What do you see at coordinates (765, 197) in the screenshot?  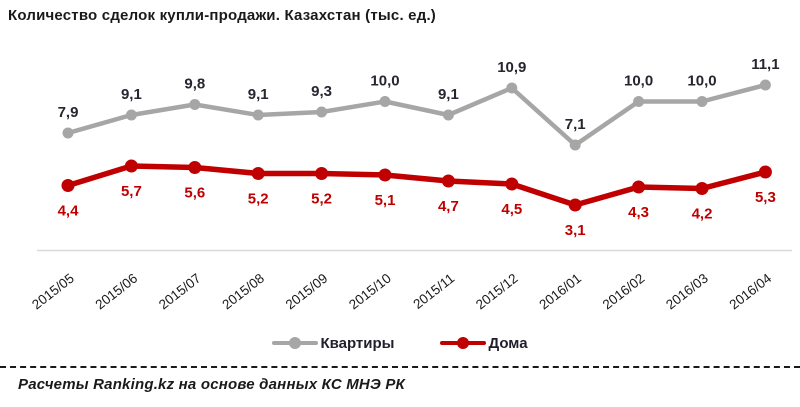 I see `data-label: 5,3` at bounding box center [765, 197].